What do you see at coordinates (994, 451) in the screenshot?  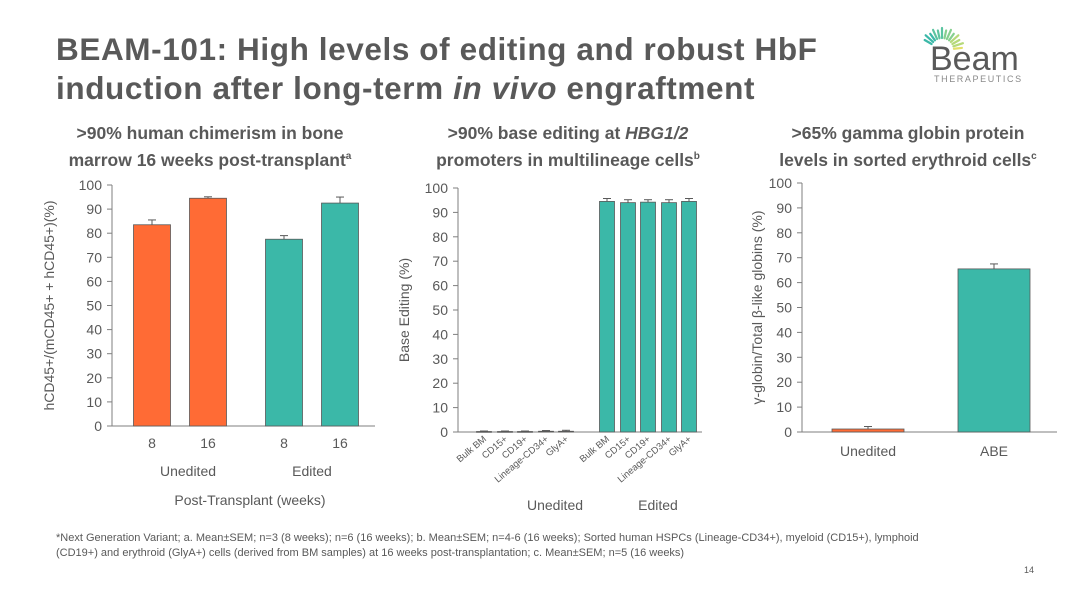 I see `x-tick-label: ABE` at bounding box center [994, 451].